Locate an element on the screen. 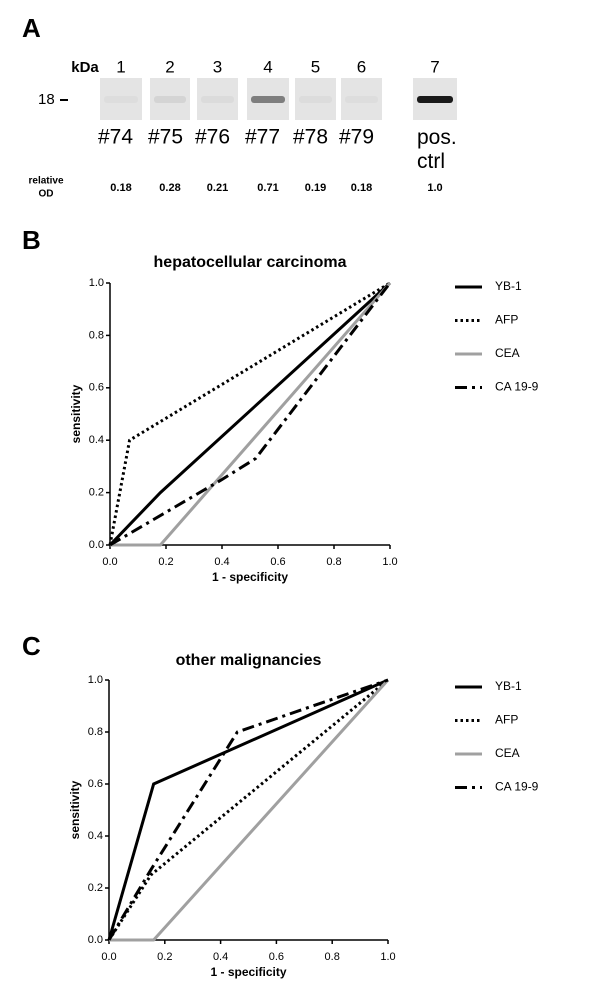 The height and width of the screenshot is (991, 600). lane-number: 1 is located at coordinates (120, 66).